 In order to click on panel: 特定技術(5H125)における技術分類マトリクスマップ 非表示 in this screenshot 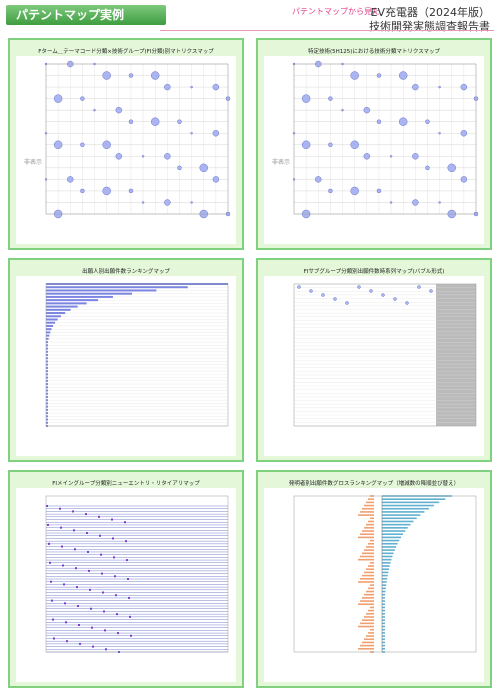, I will do `click(374, 144)`.